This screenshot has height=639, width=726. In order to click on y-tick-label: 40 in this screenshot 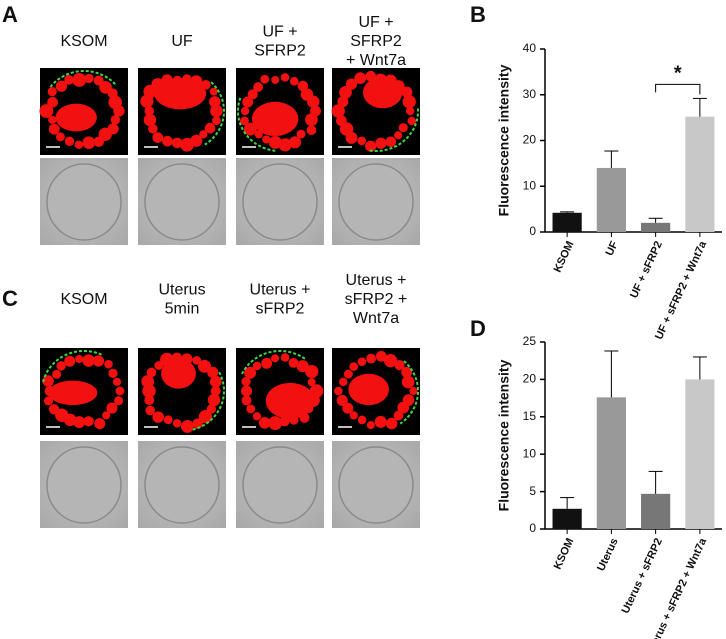, I will do `click(530, 48)`.